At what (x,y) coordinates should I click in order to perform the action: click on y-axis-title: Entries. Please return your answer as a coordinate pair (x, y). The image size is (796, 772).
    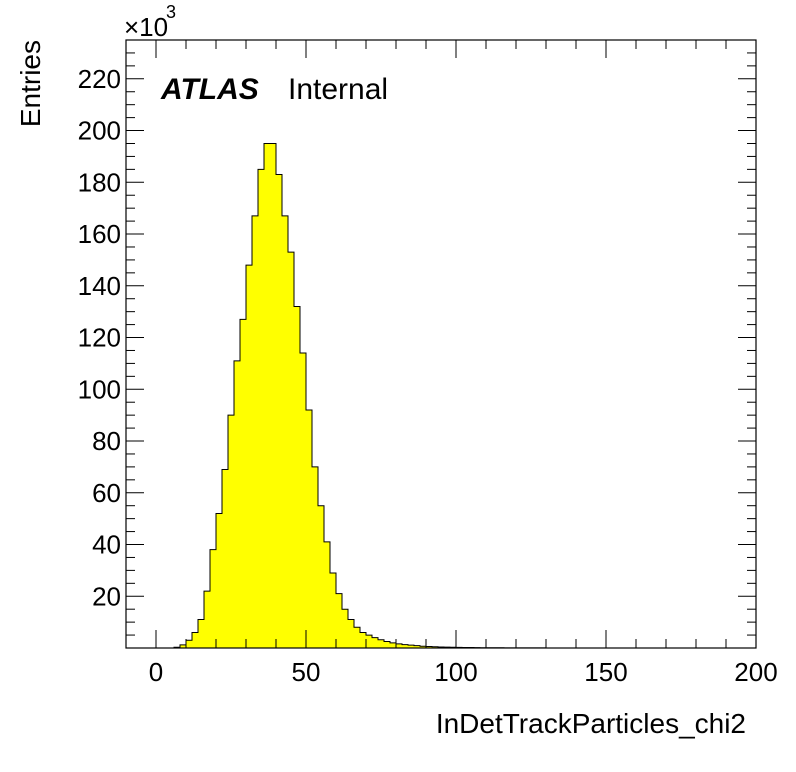
    Looking at the image, I should click on (30, 83).